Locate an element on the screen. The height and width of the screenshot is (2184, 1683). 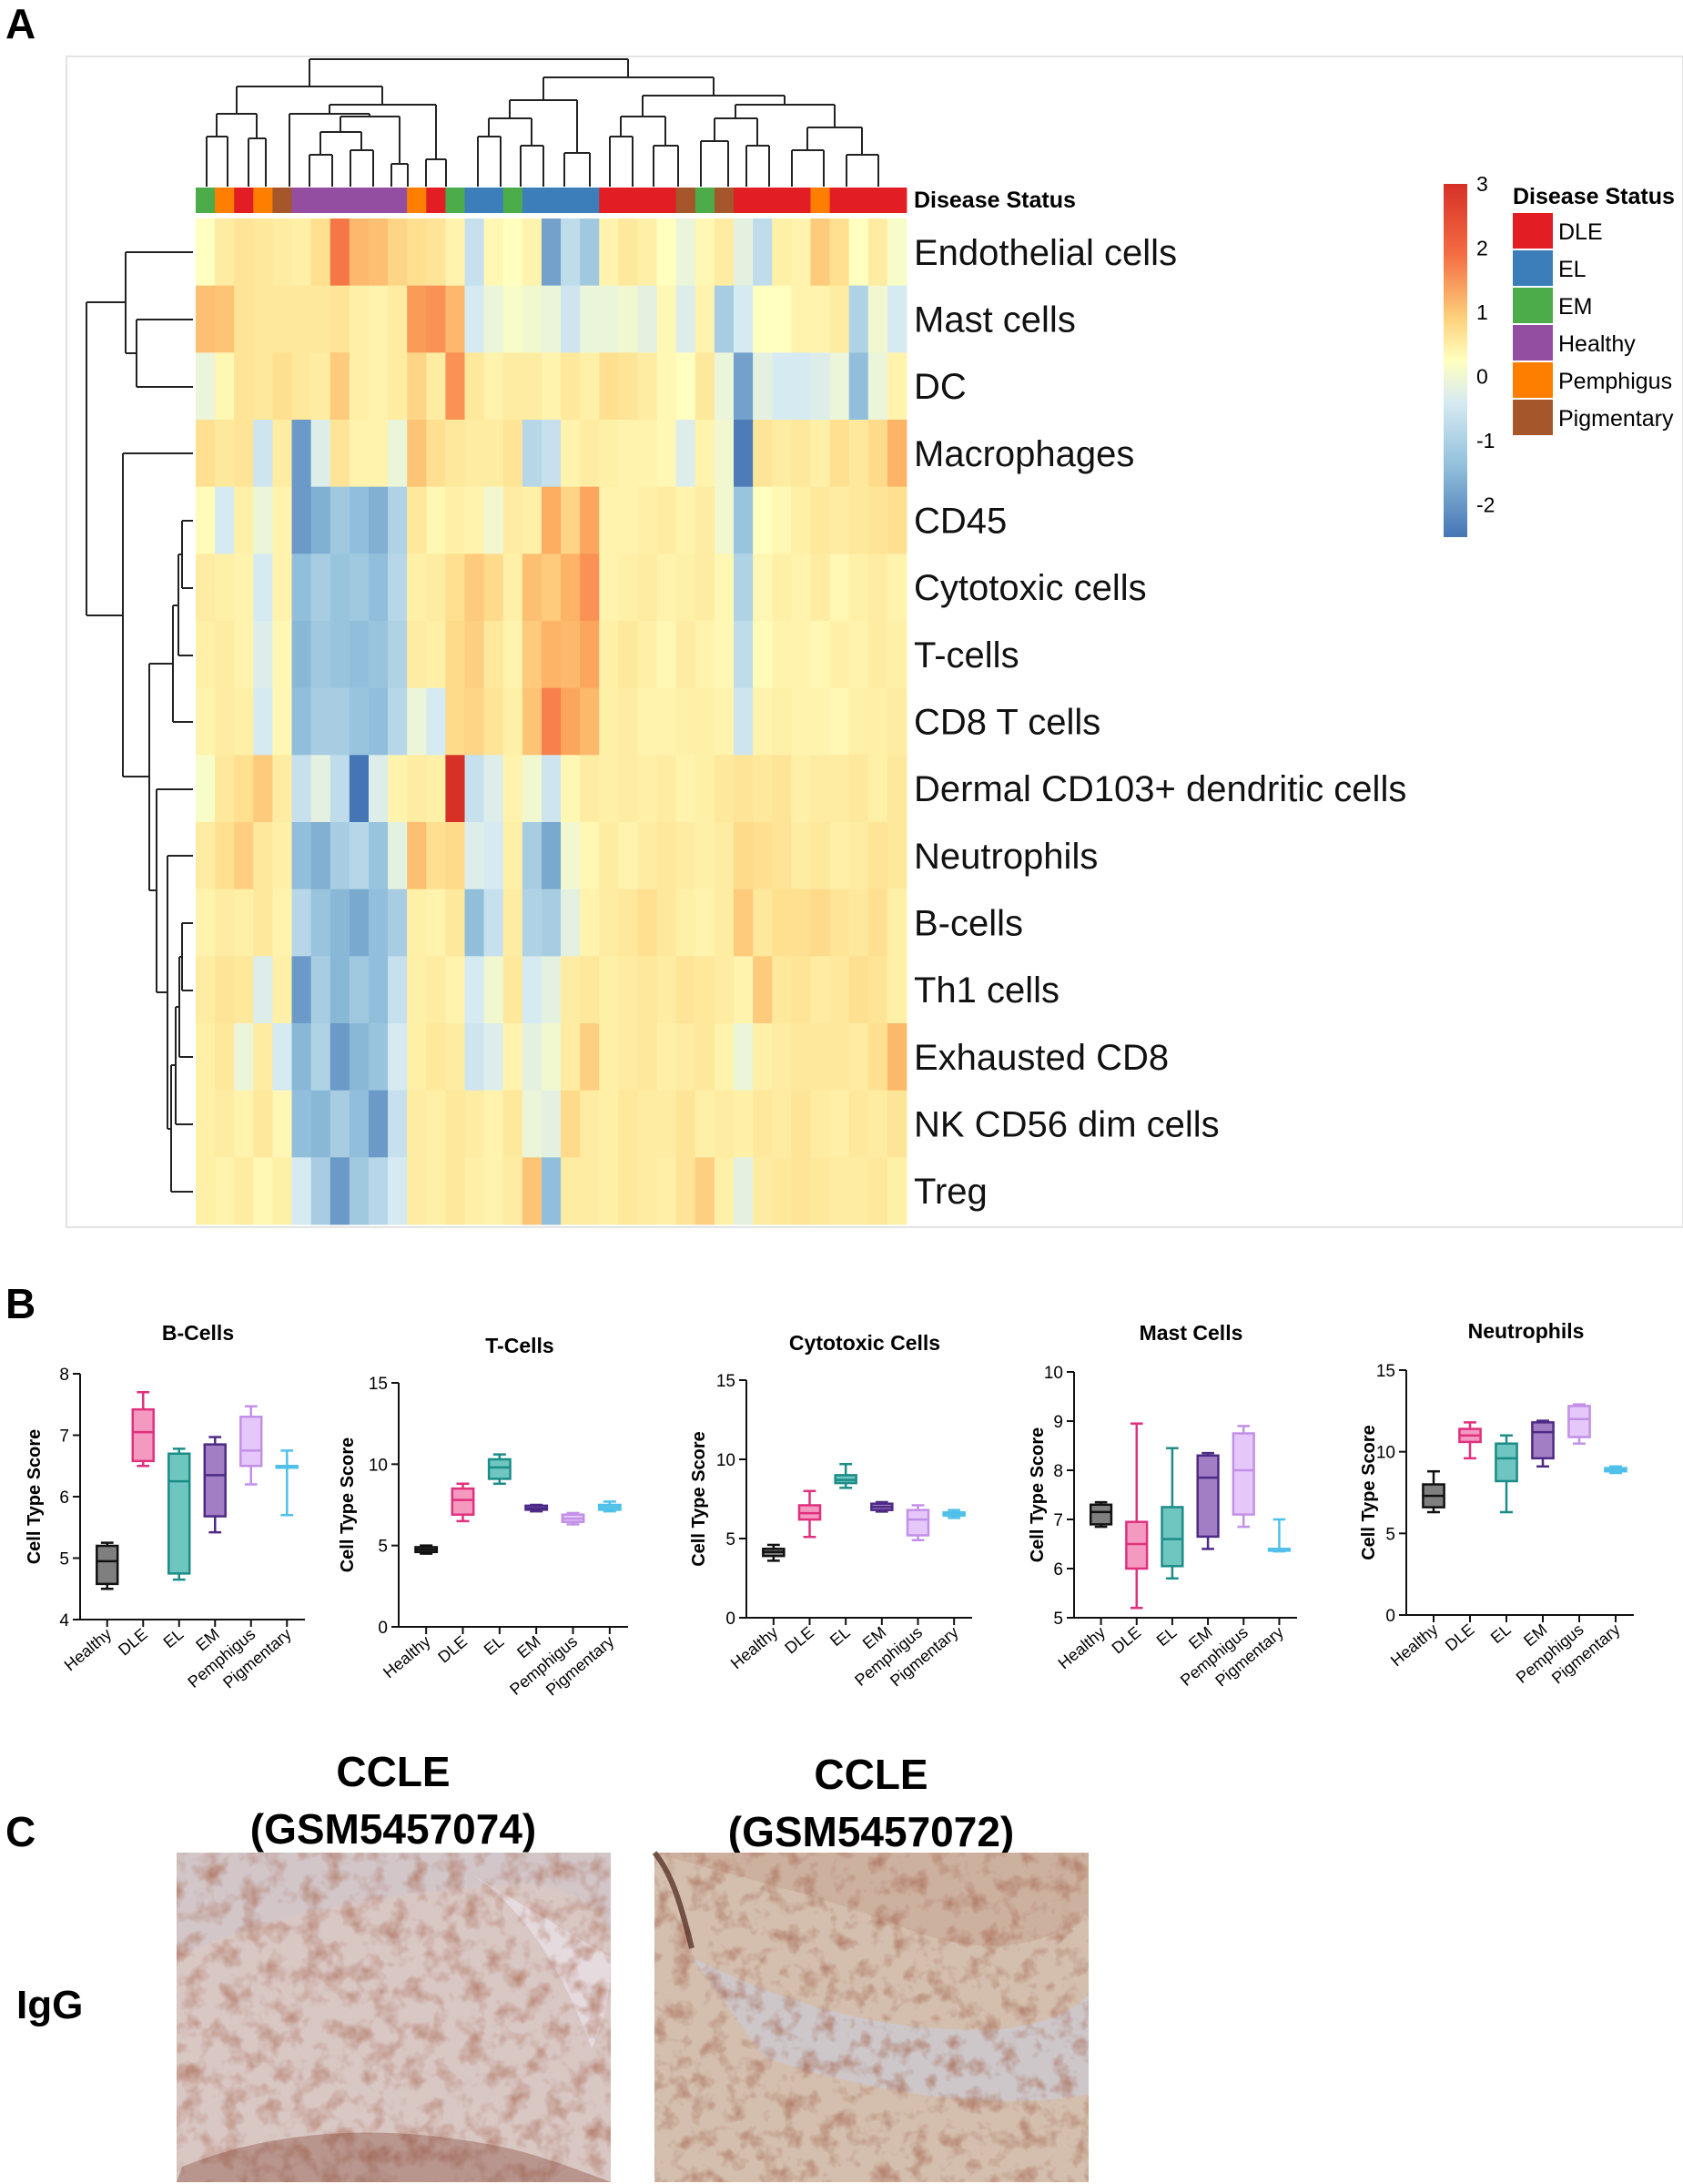
colorbar-tick: 1 is located at coordinates (1482, 312).